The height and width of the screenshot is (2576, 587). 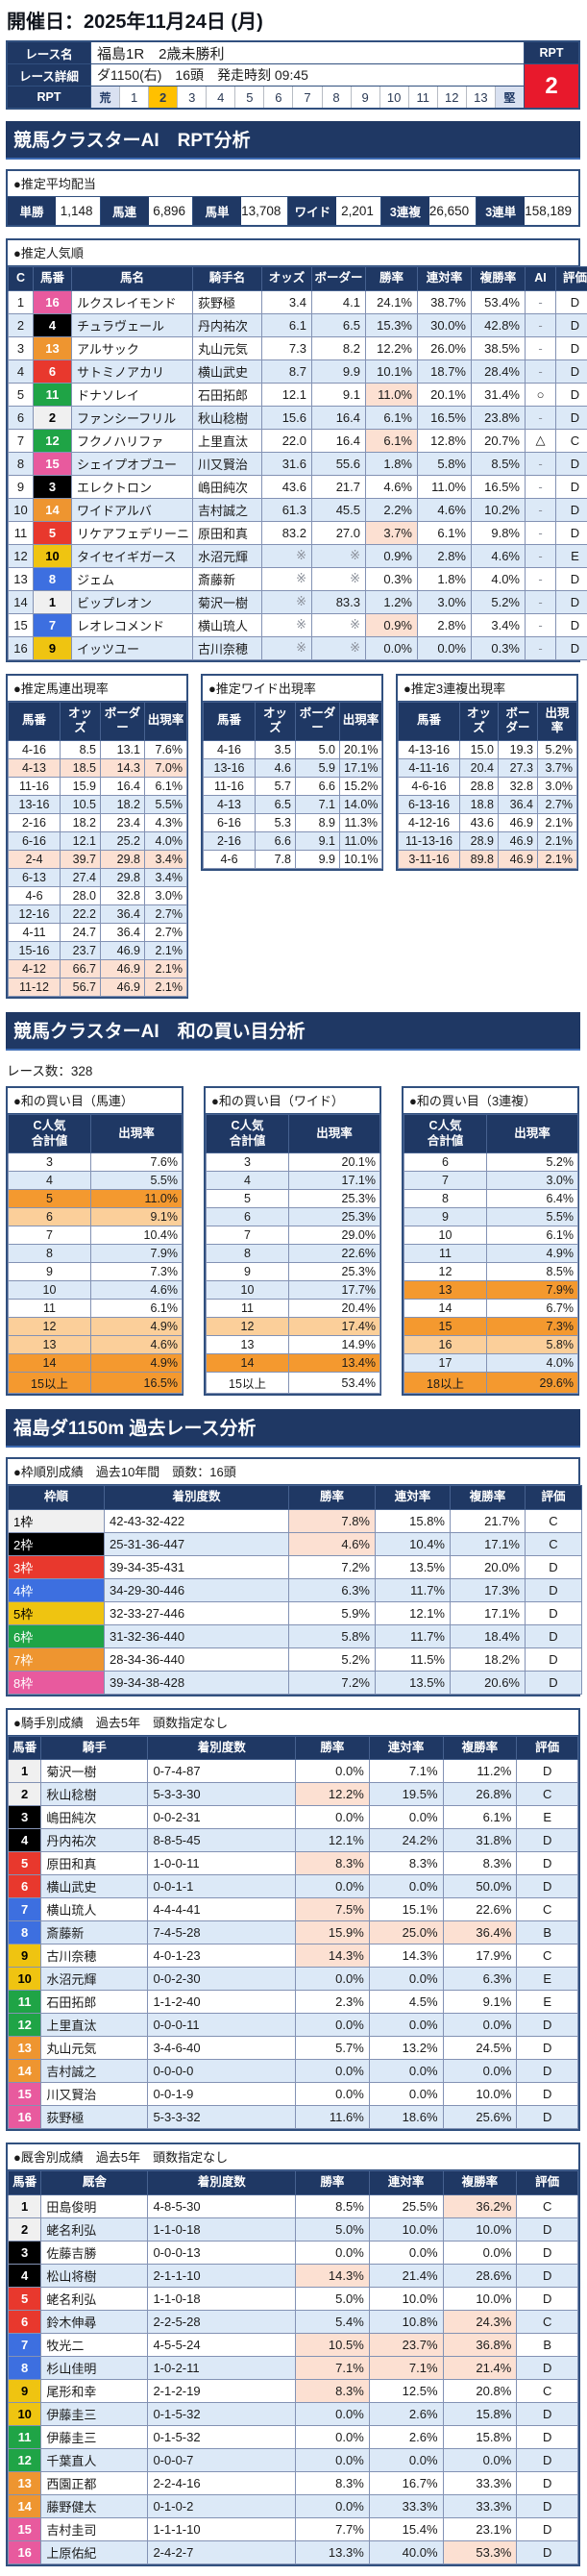 What do you see at coordinates (445, 1327) in the screenshot?
I see `c-sum-cell: 15` at bounding box center [445, 1327].